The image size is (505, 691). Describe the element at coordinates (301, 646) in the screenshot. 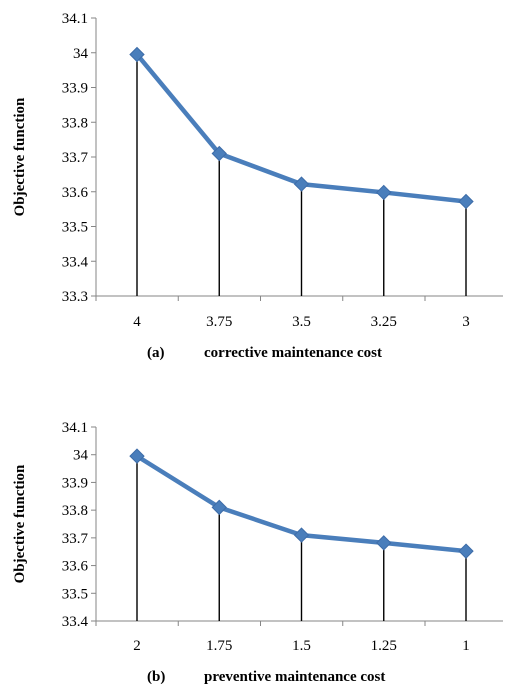

I see `x-tick-label: 1.5` at that location.